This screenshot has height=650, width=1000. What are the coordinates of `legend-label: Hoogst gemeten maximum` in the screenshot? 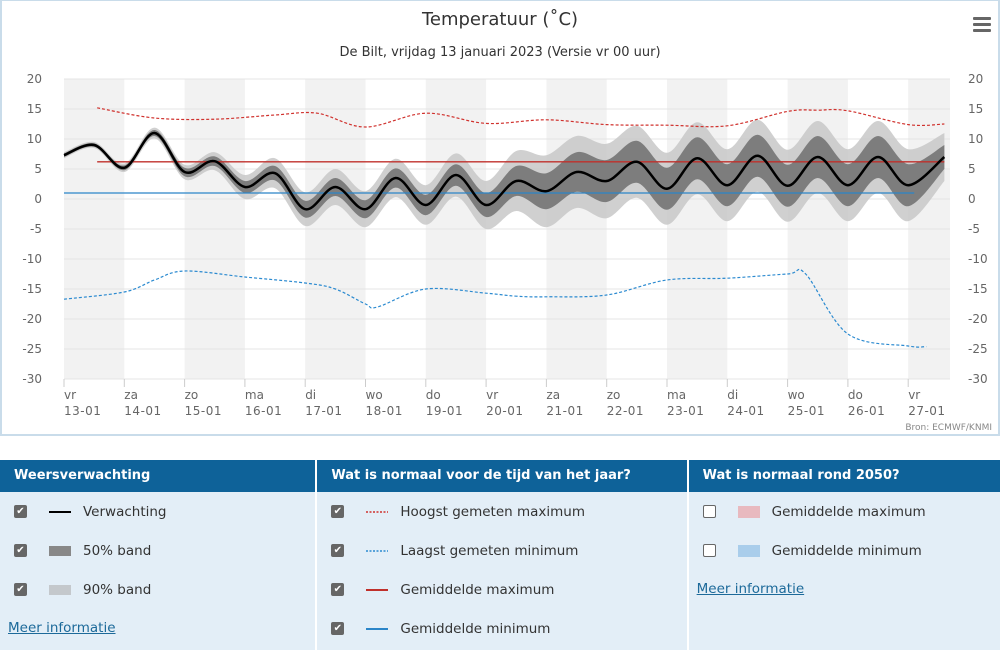 It's located at (493, 511).